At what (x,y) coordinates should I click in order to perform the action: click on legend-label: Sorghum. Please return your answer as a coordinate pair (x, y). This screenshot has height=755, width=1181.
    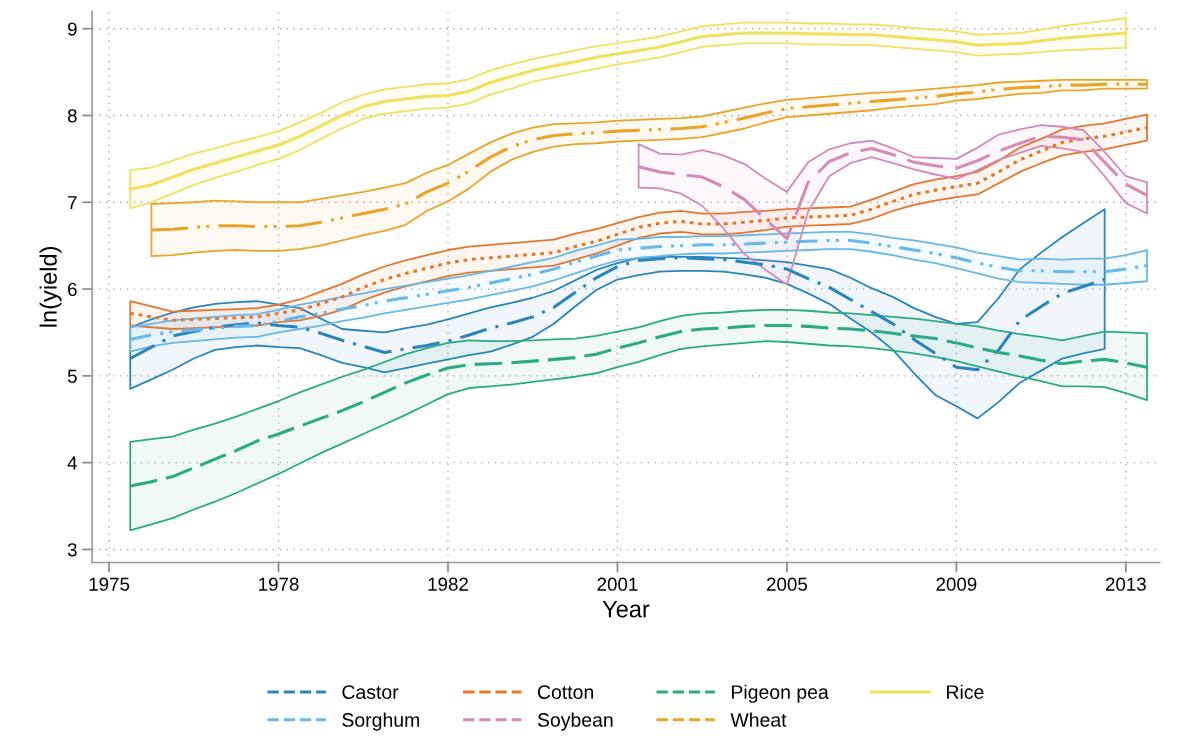
    Looking at the image, I should click on (381, 721).